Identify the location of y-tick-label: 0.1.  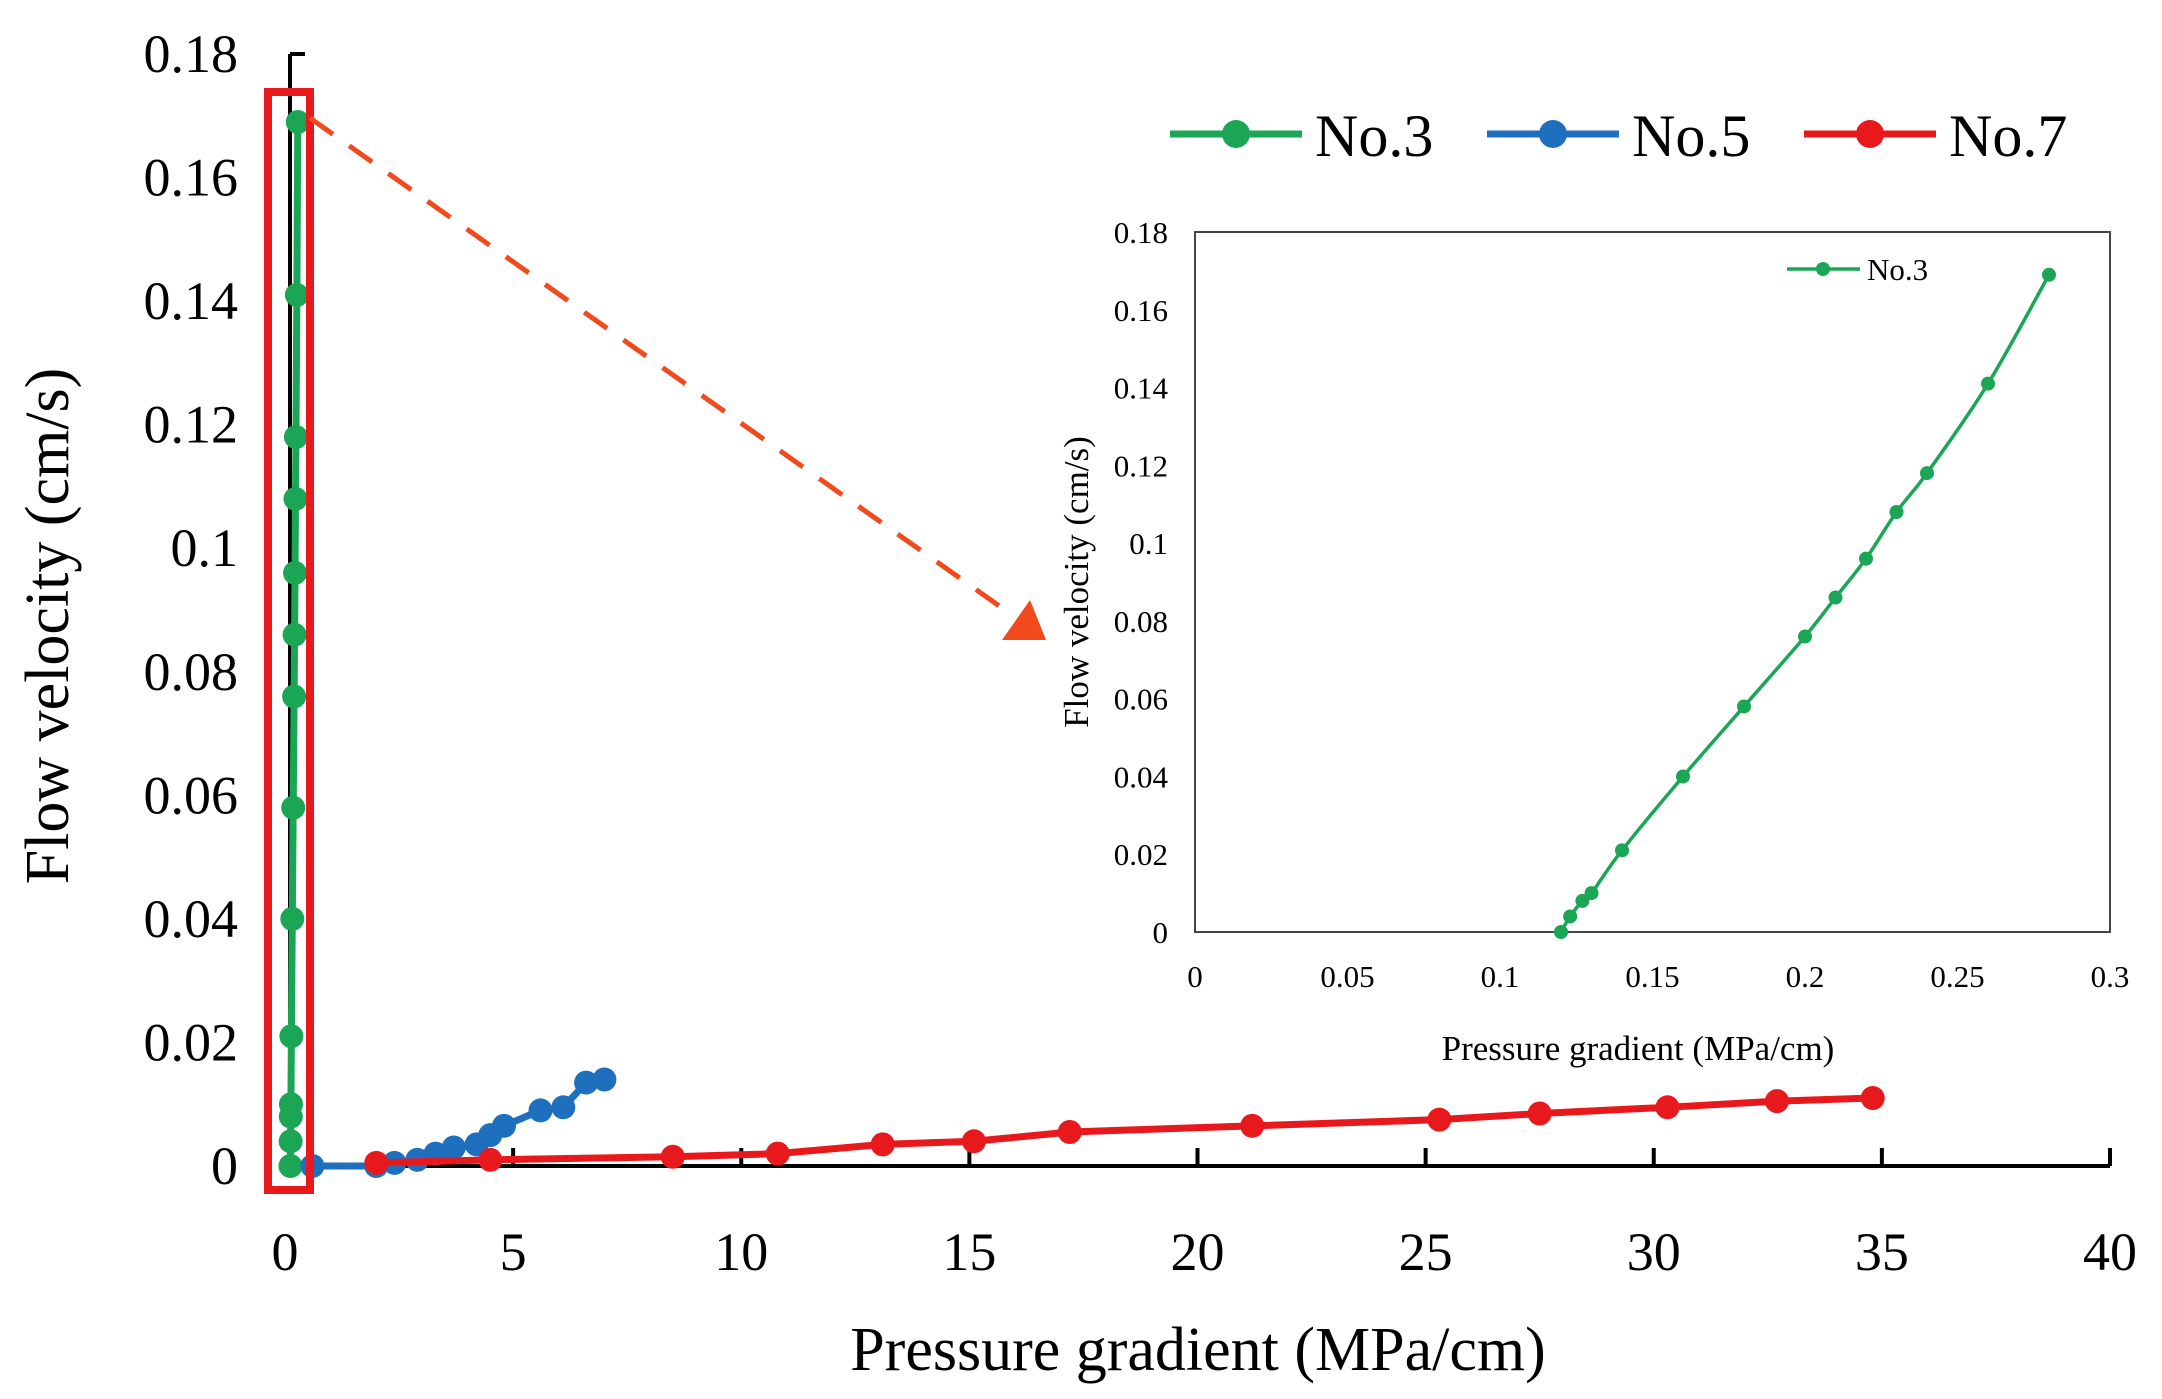
(205, 548).